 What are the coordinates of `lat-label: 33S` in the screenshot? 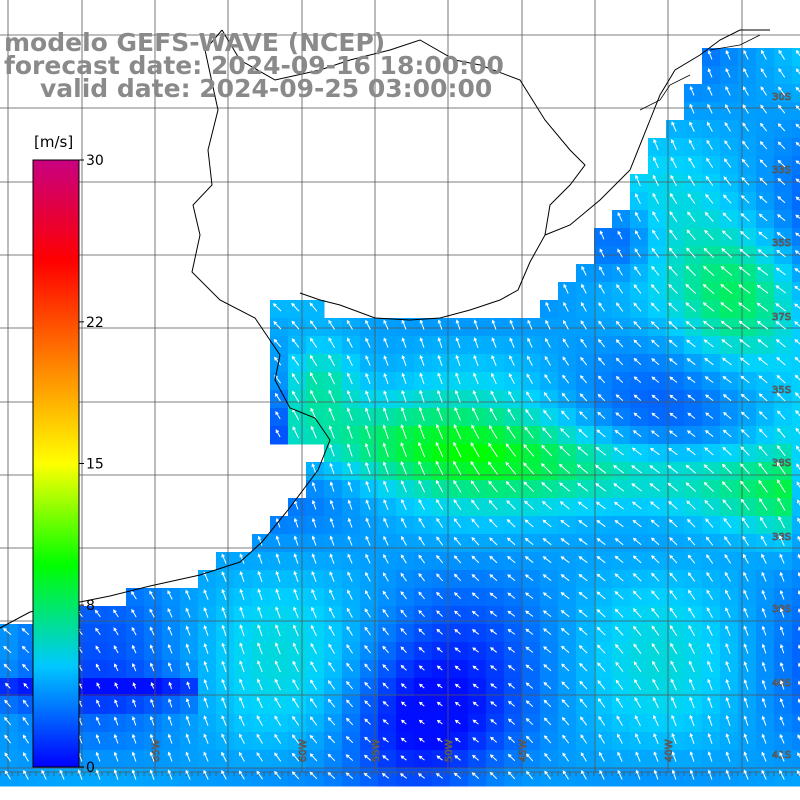 It's located at (781, 170).